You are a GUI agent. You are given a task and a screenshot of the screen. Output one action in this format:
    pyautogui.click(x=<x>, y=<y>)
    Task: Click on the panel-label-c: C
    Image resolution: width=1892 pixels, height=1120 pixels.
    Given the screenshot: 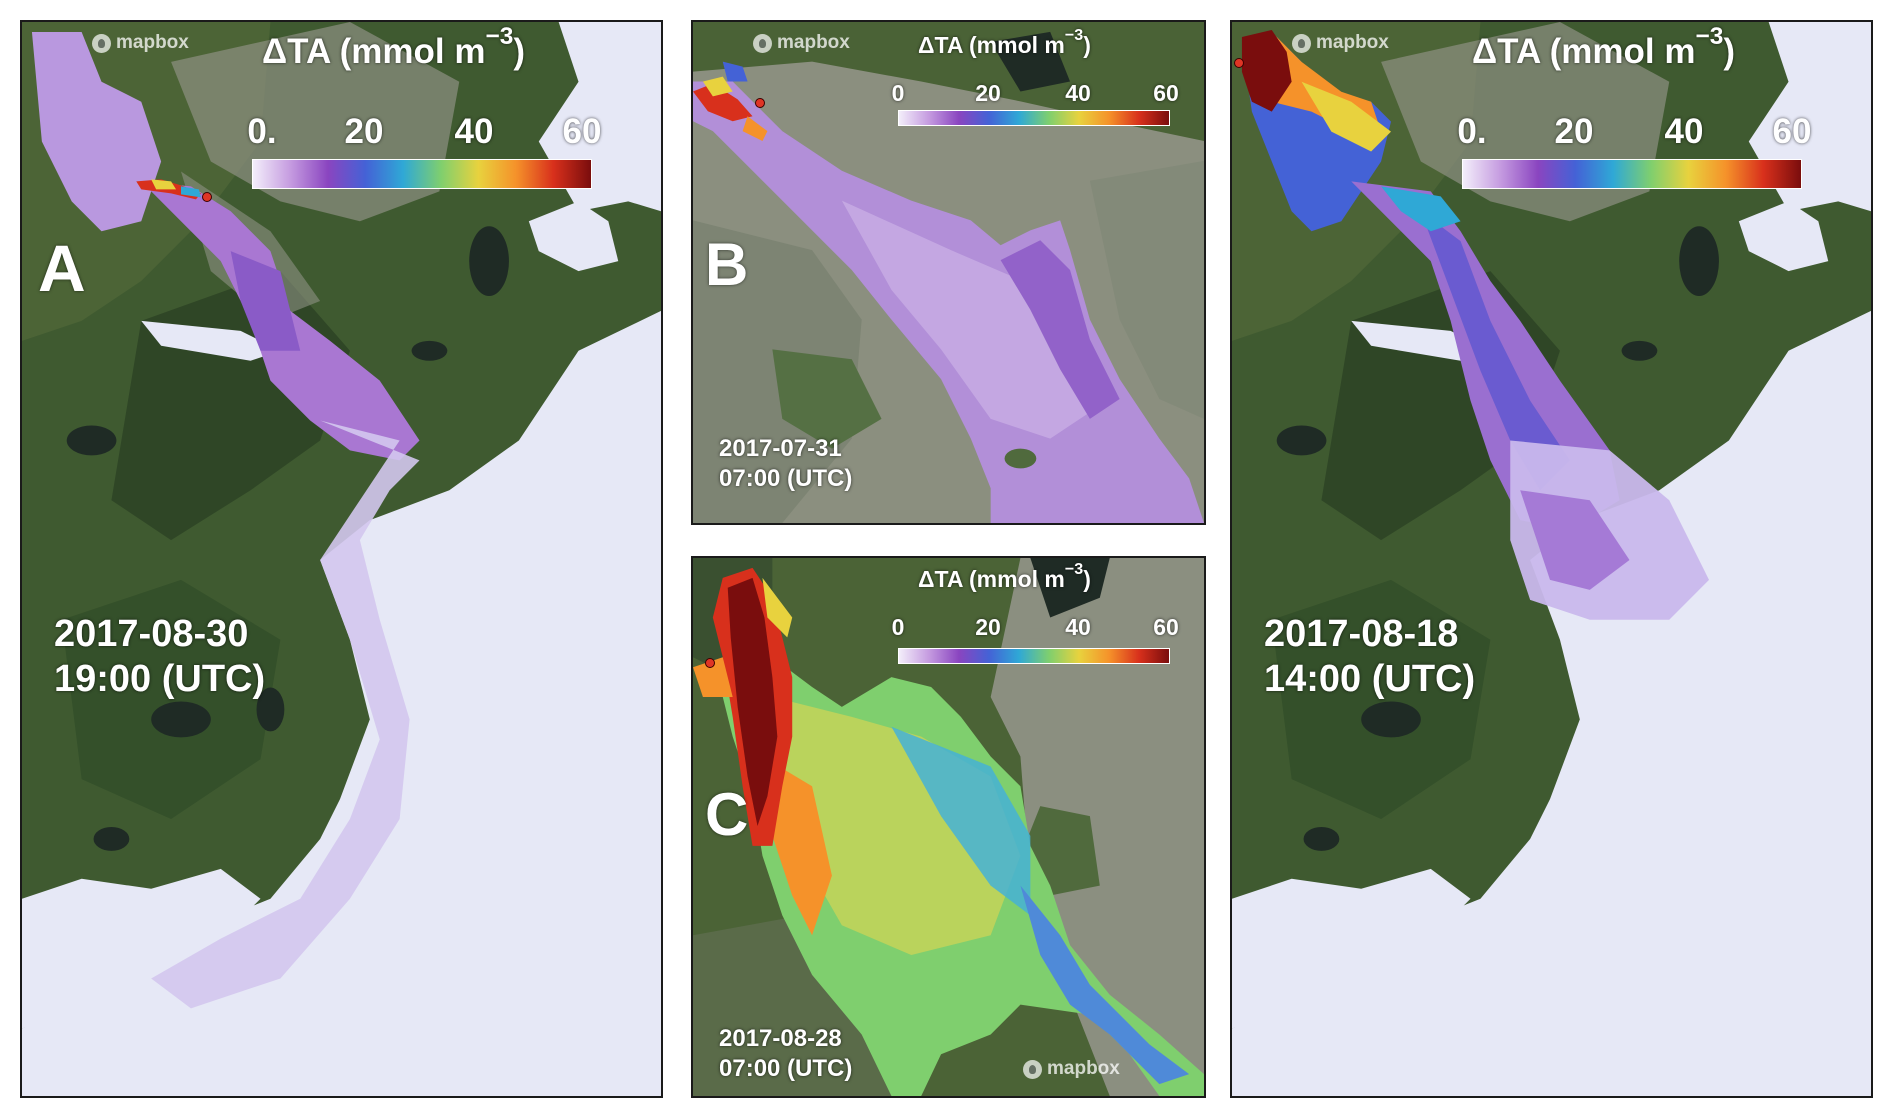 What is the action you would take?
    pyautogui.click(x=727, y=814)
    